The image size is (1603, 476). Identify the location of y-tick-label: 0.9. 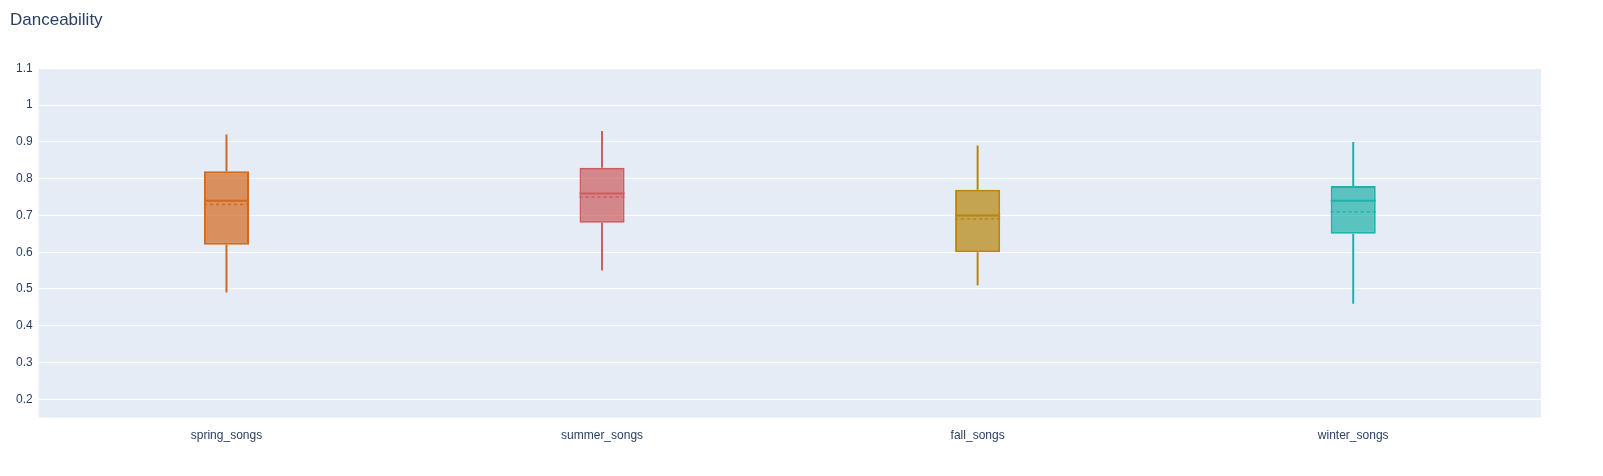
(24, 141).